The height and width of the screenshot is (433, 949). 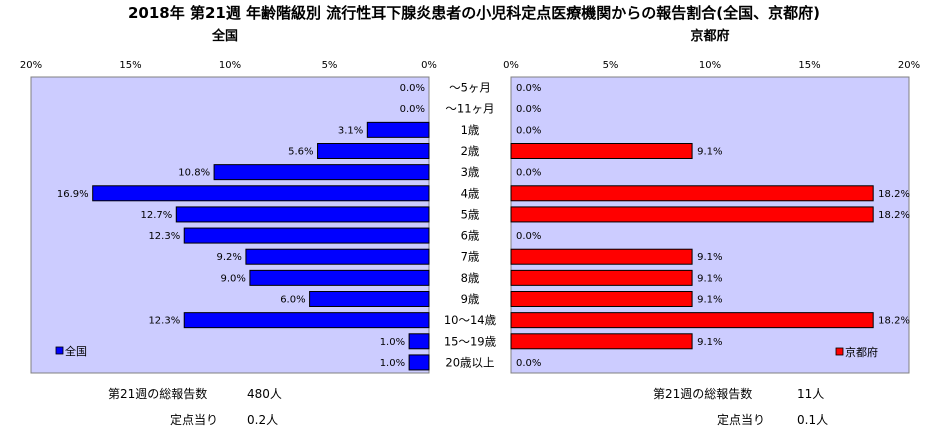 What do you see at coordinates (470, 341) in the screenshot?
I see `category-label: 15～19歳` at bounding box center [470, 341].